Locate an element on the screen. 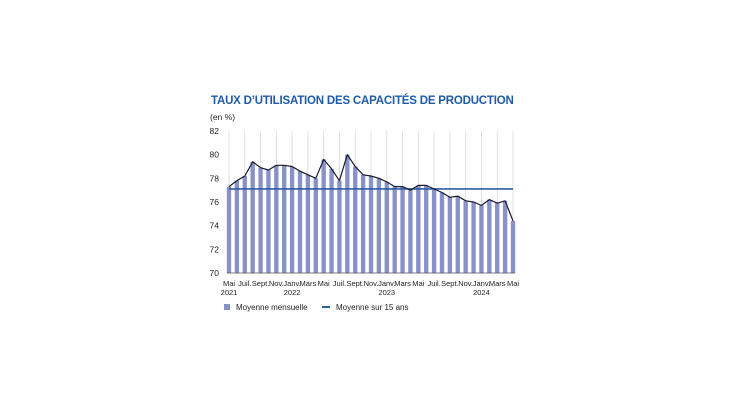  x-tick-year-label: 2024 is located at coordinates (481, 292).